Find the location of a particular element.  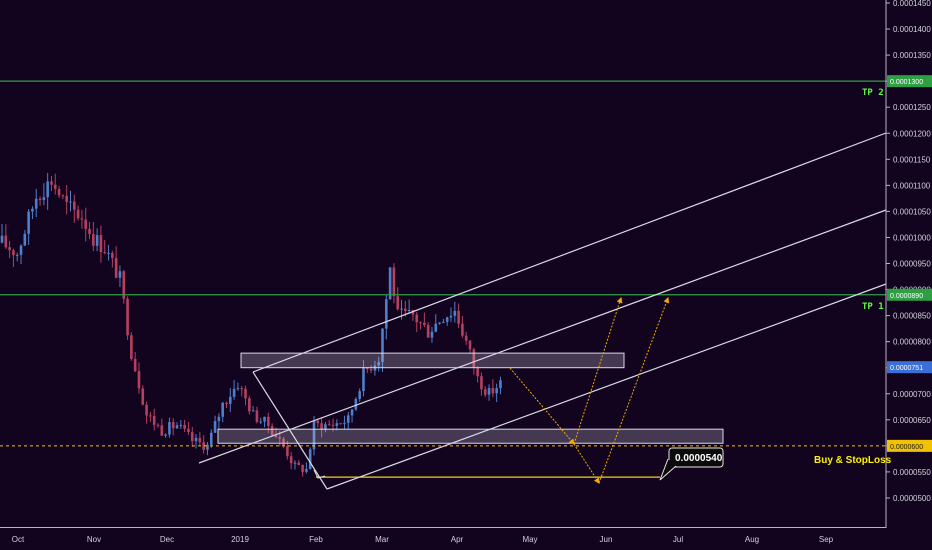

time-tick-label: Oct is located at coordinates (18, 539).